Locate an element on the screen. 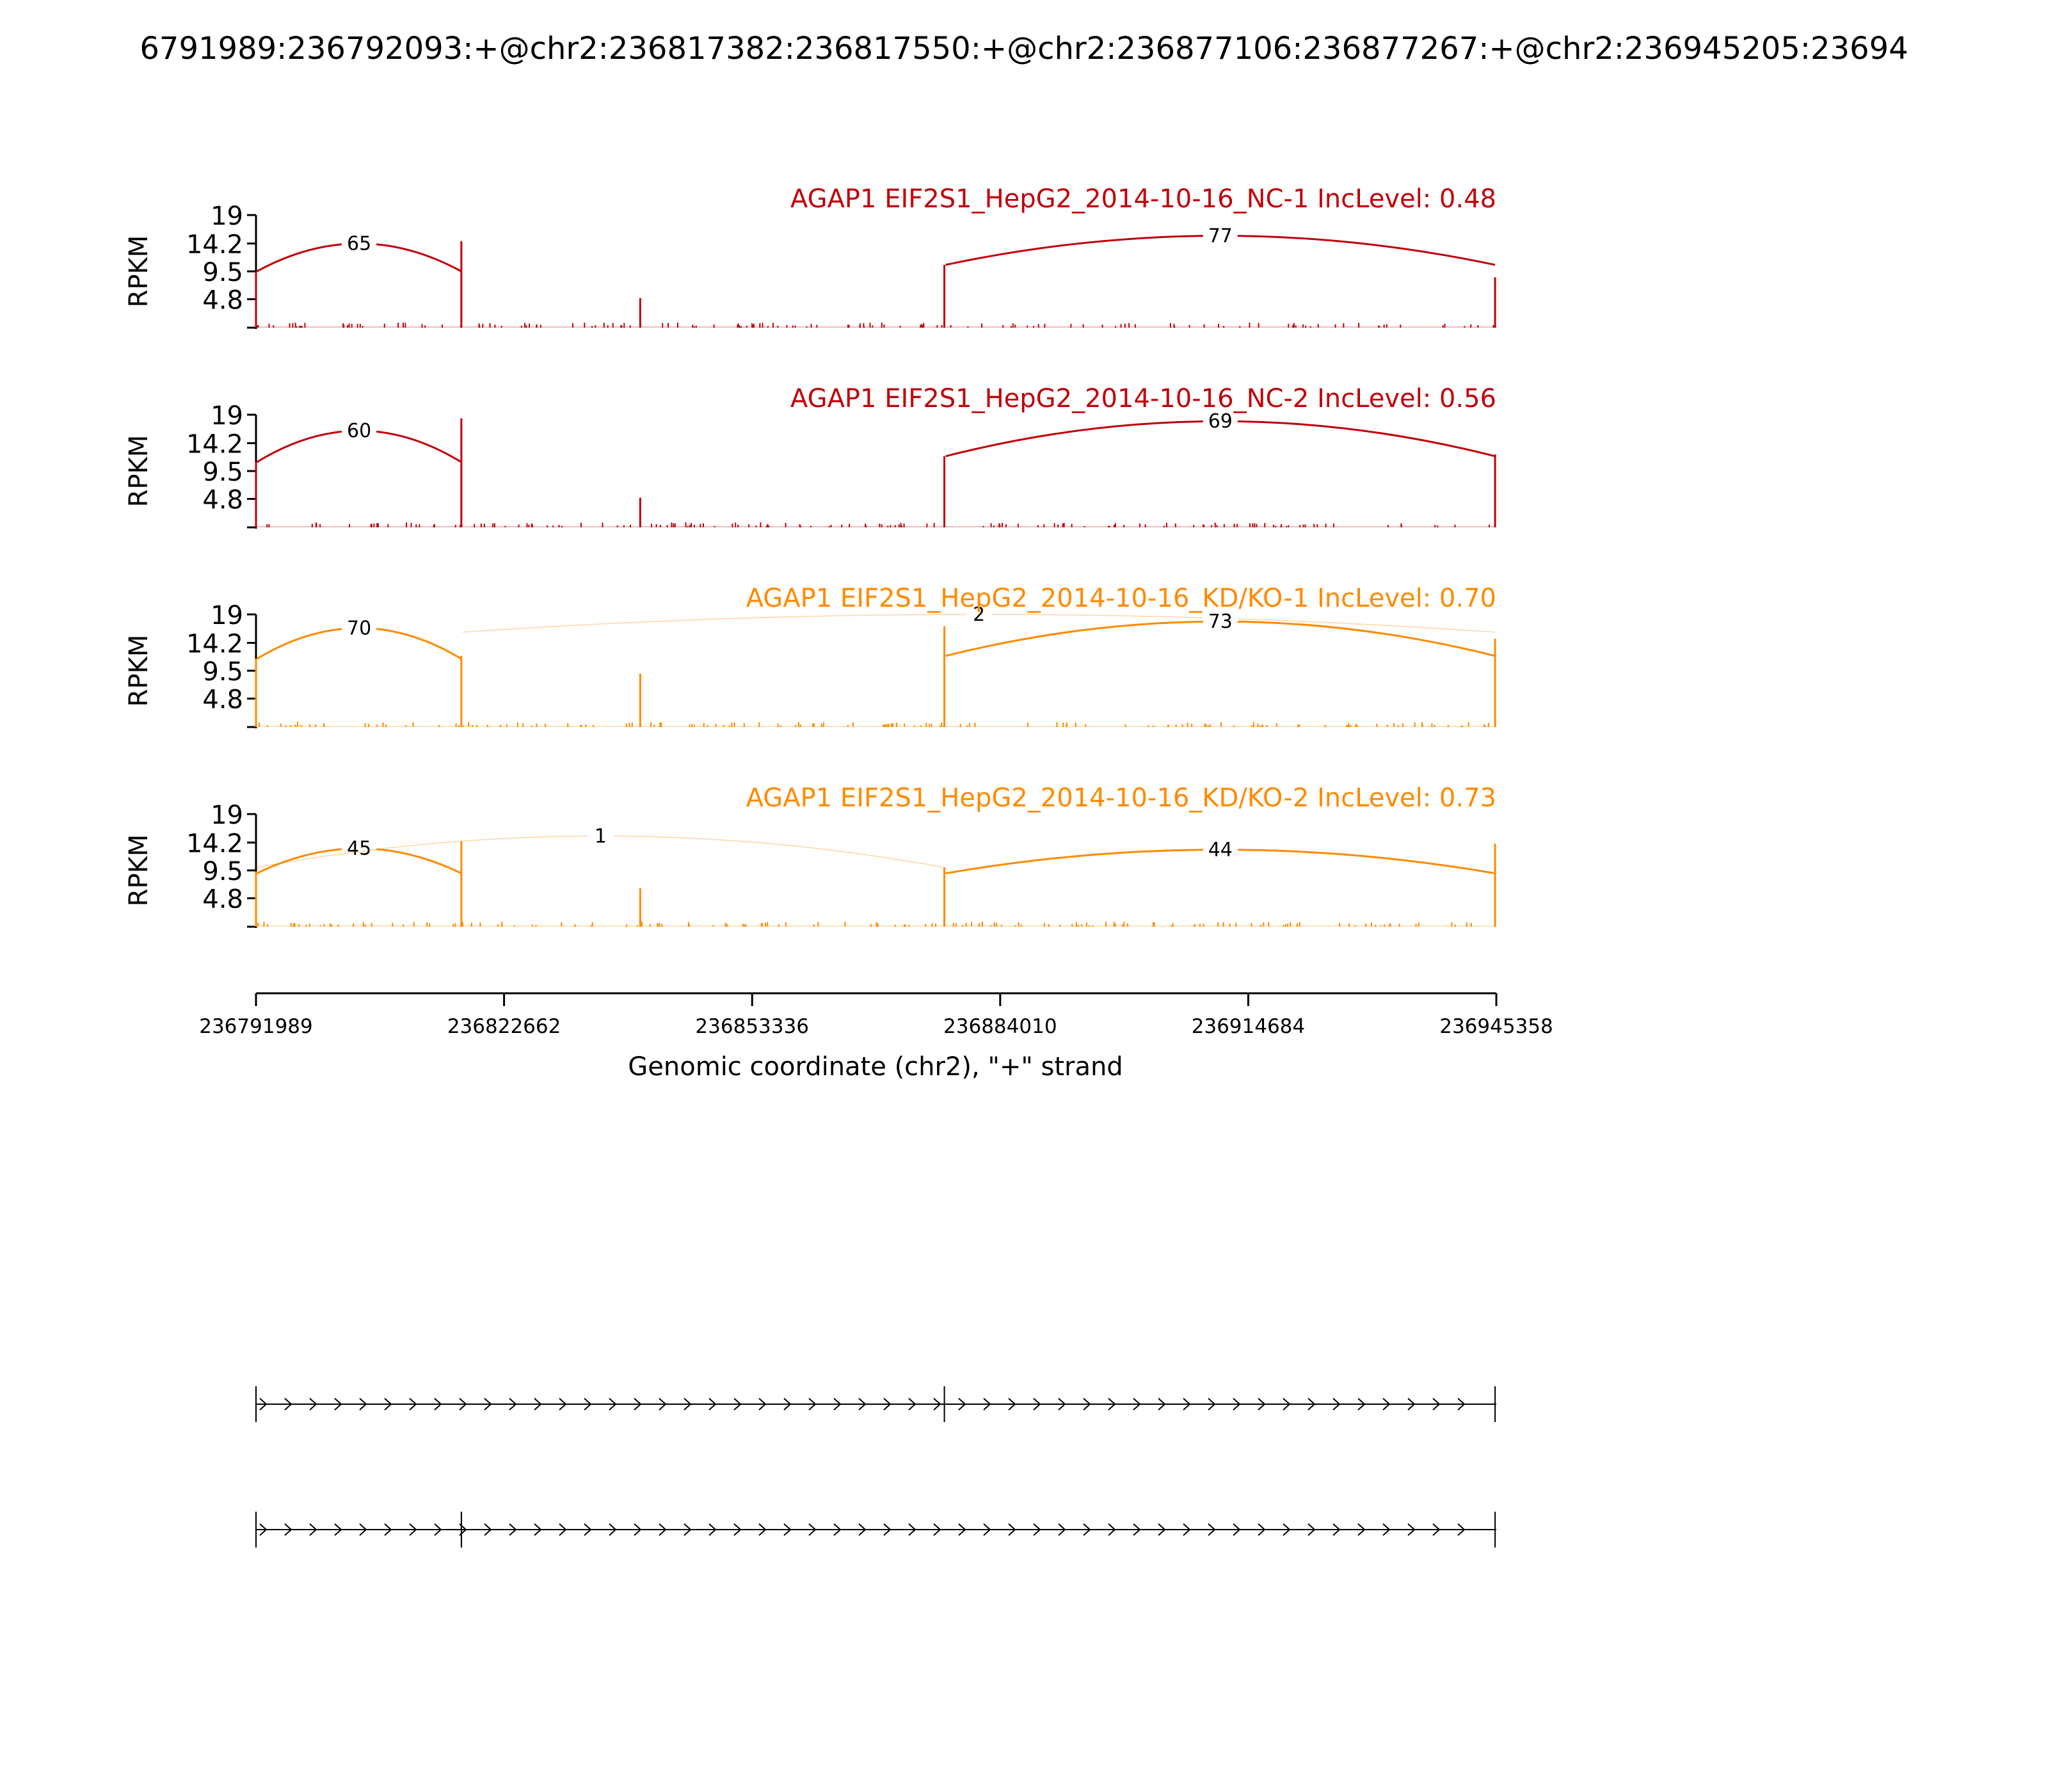  x-axis-label: Genomic coordinate (chr2), "+" strand is located at coordinates (875, 1067).